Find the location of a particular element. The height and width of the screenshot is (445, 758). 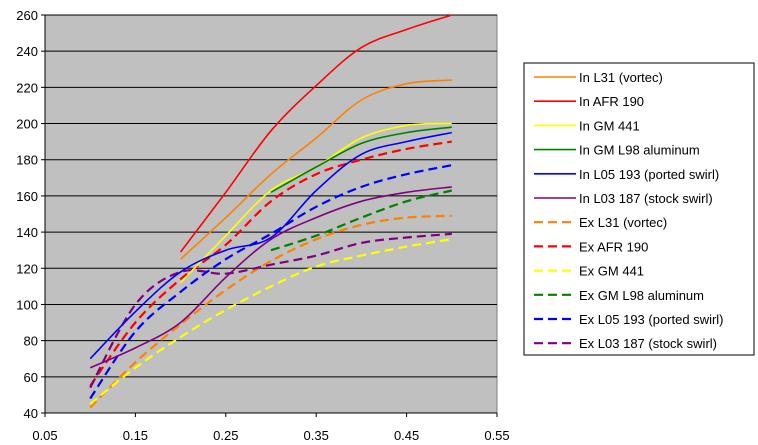

y-tick-label: 200 is located at coordinates (27, 124).